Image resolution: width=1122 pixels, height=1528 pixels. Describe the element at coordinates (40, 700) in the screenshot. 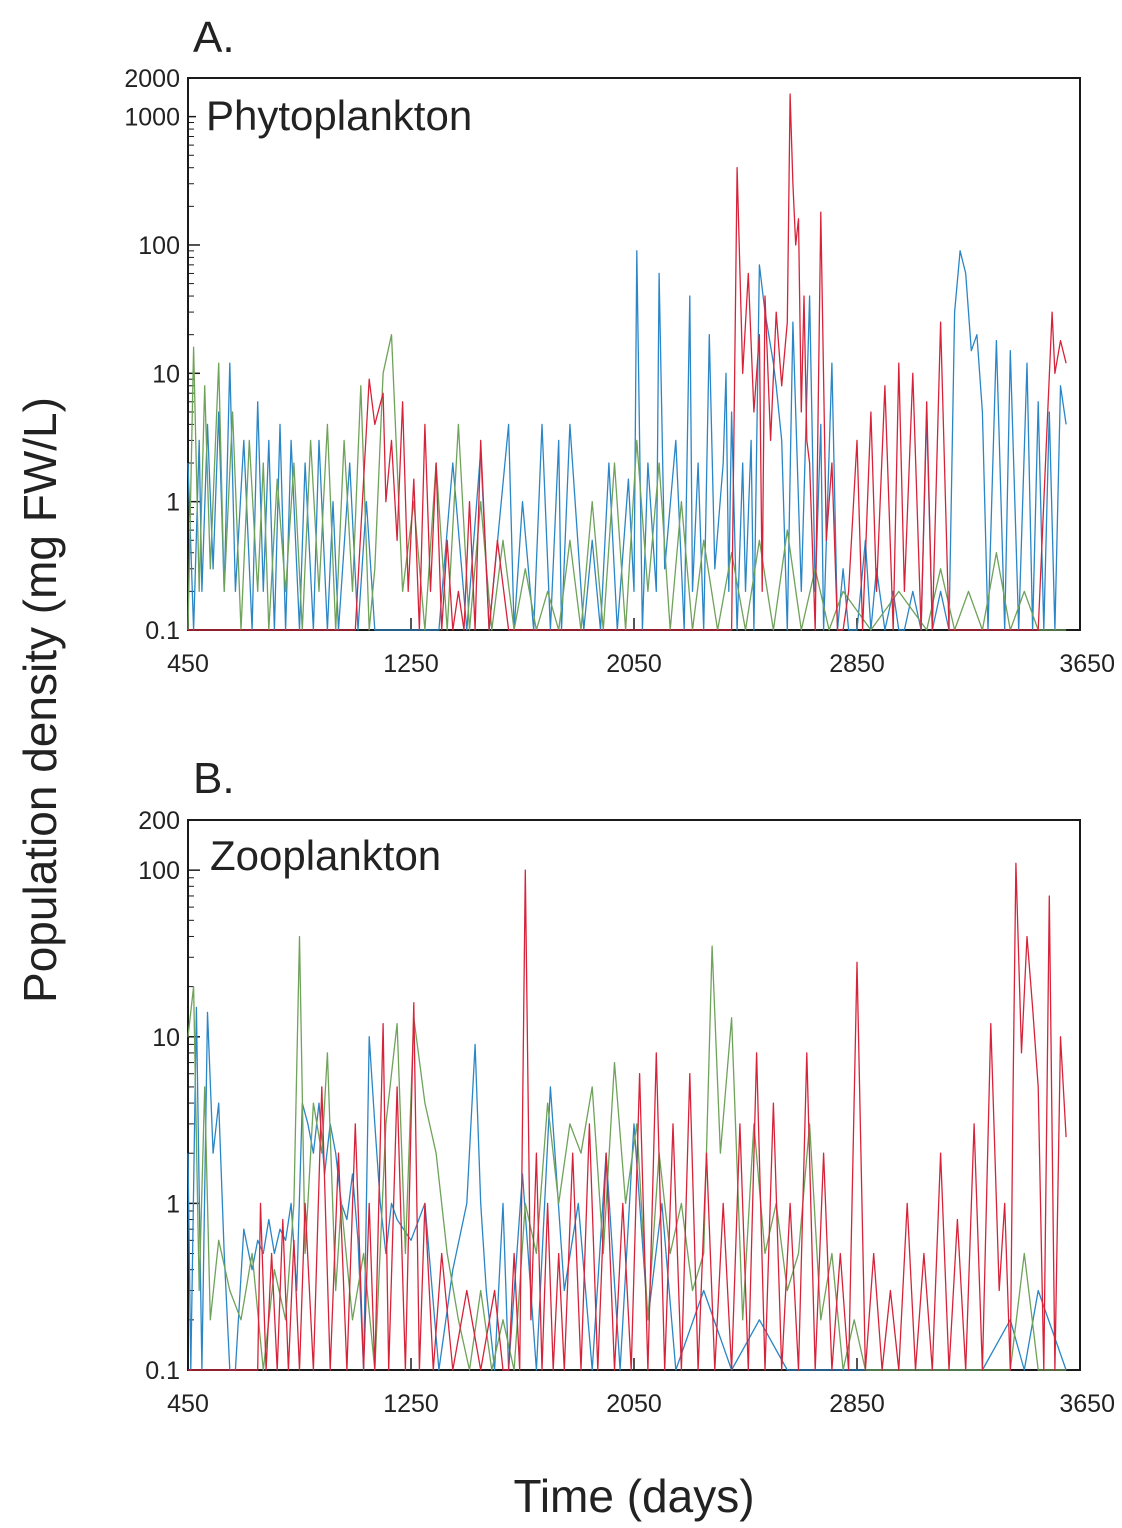

I see `y-axis-label: Population density (mg FW/L)` at that location.